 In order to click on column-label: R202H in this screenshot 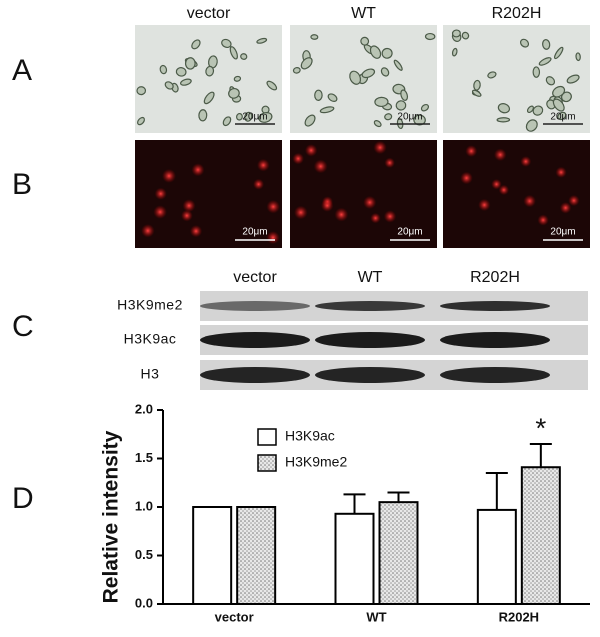, I will do `click(517, 13)`.